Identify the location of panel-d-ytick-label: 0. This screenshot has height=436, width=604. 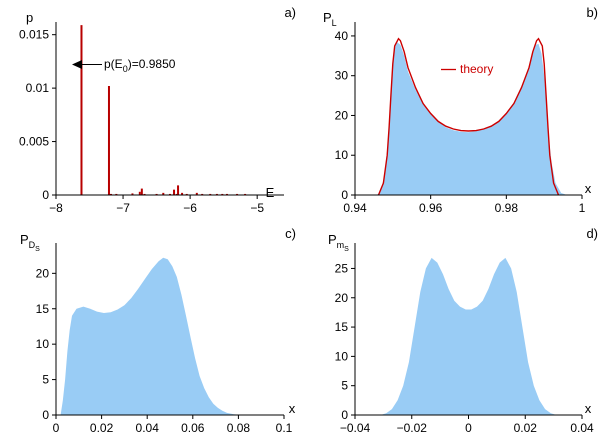
(344, 415).